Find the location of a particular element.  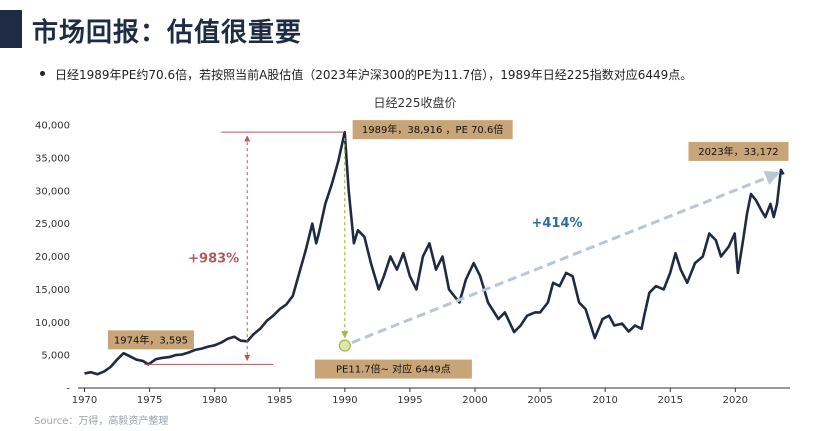

x-tick-label: 1970 is located at coordinates (84, 400).